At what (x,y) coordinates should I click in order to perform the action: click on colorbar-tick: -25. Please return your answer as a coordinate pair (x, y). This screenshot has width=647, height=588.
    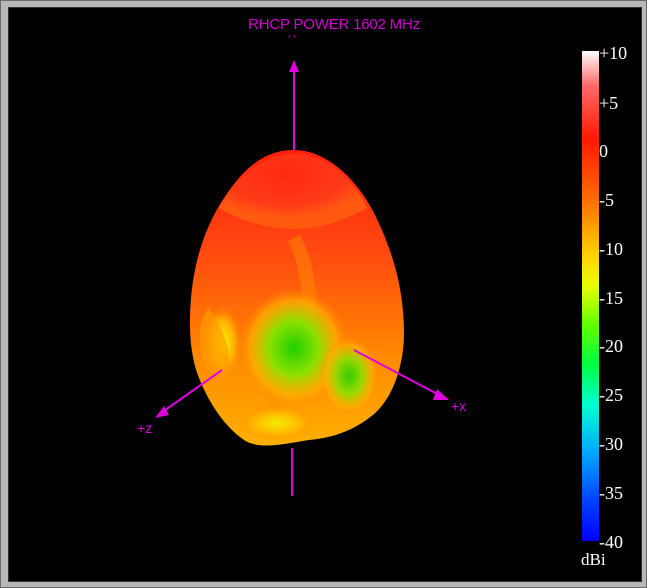
    Looking at the image, I should click on (611, 395).